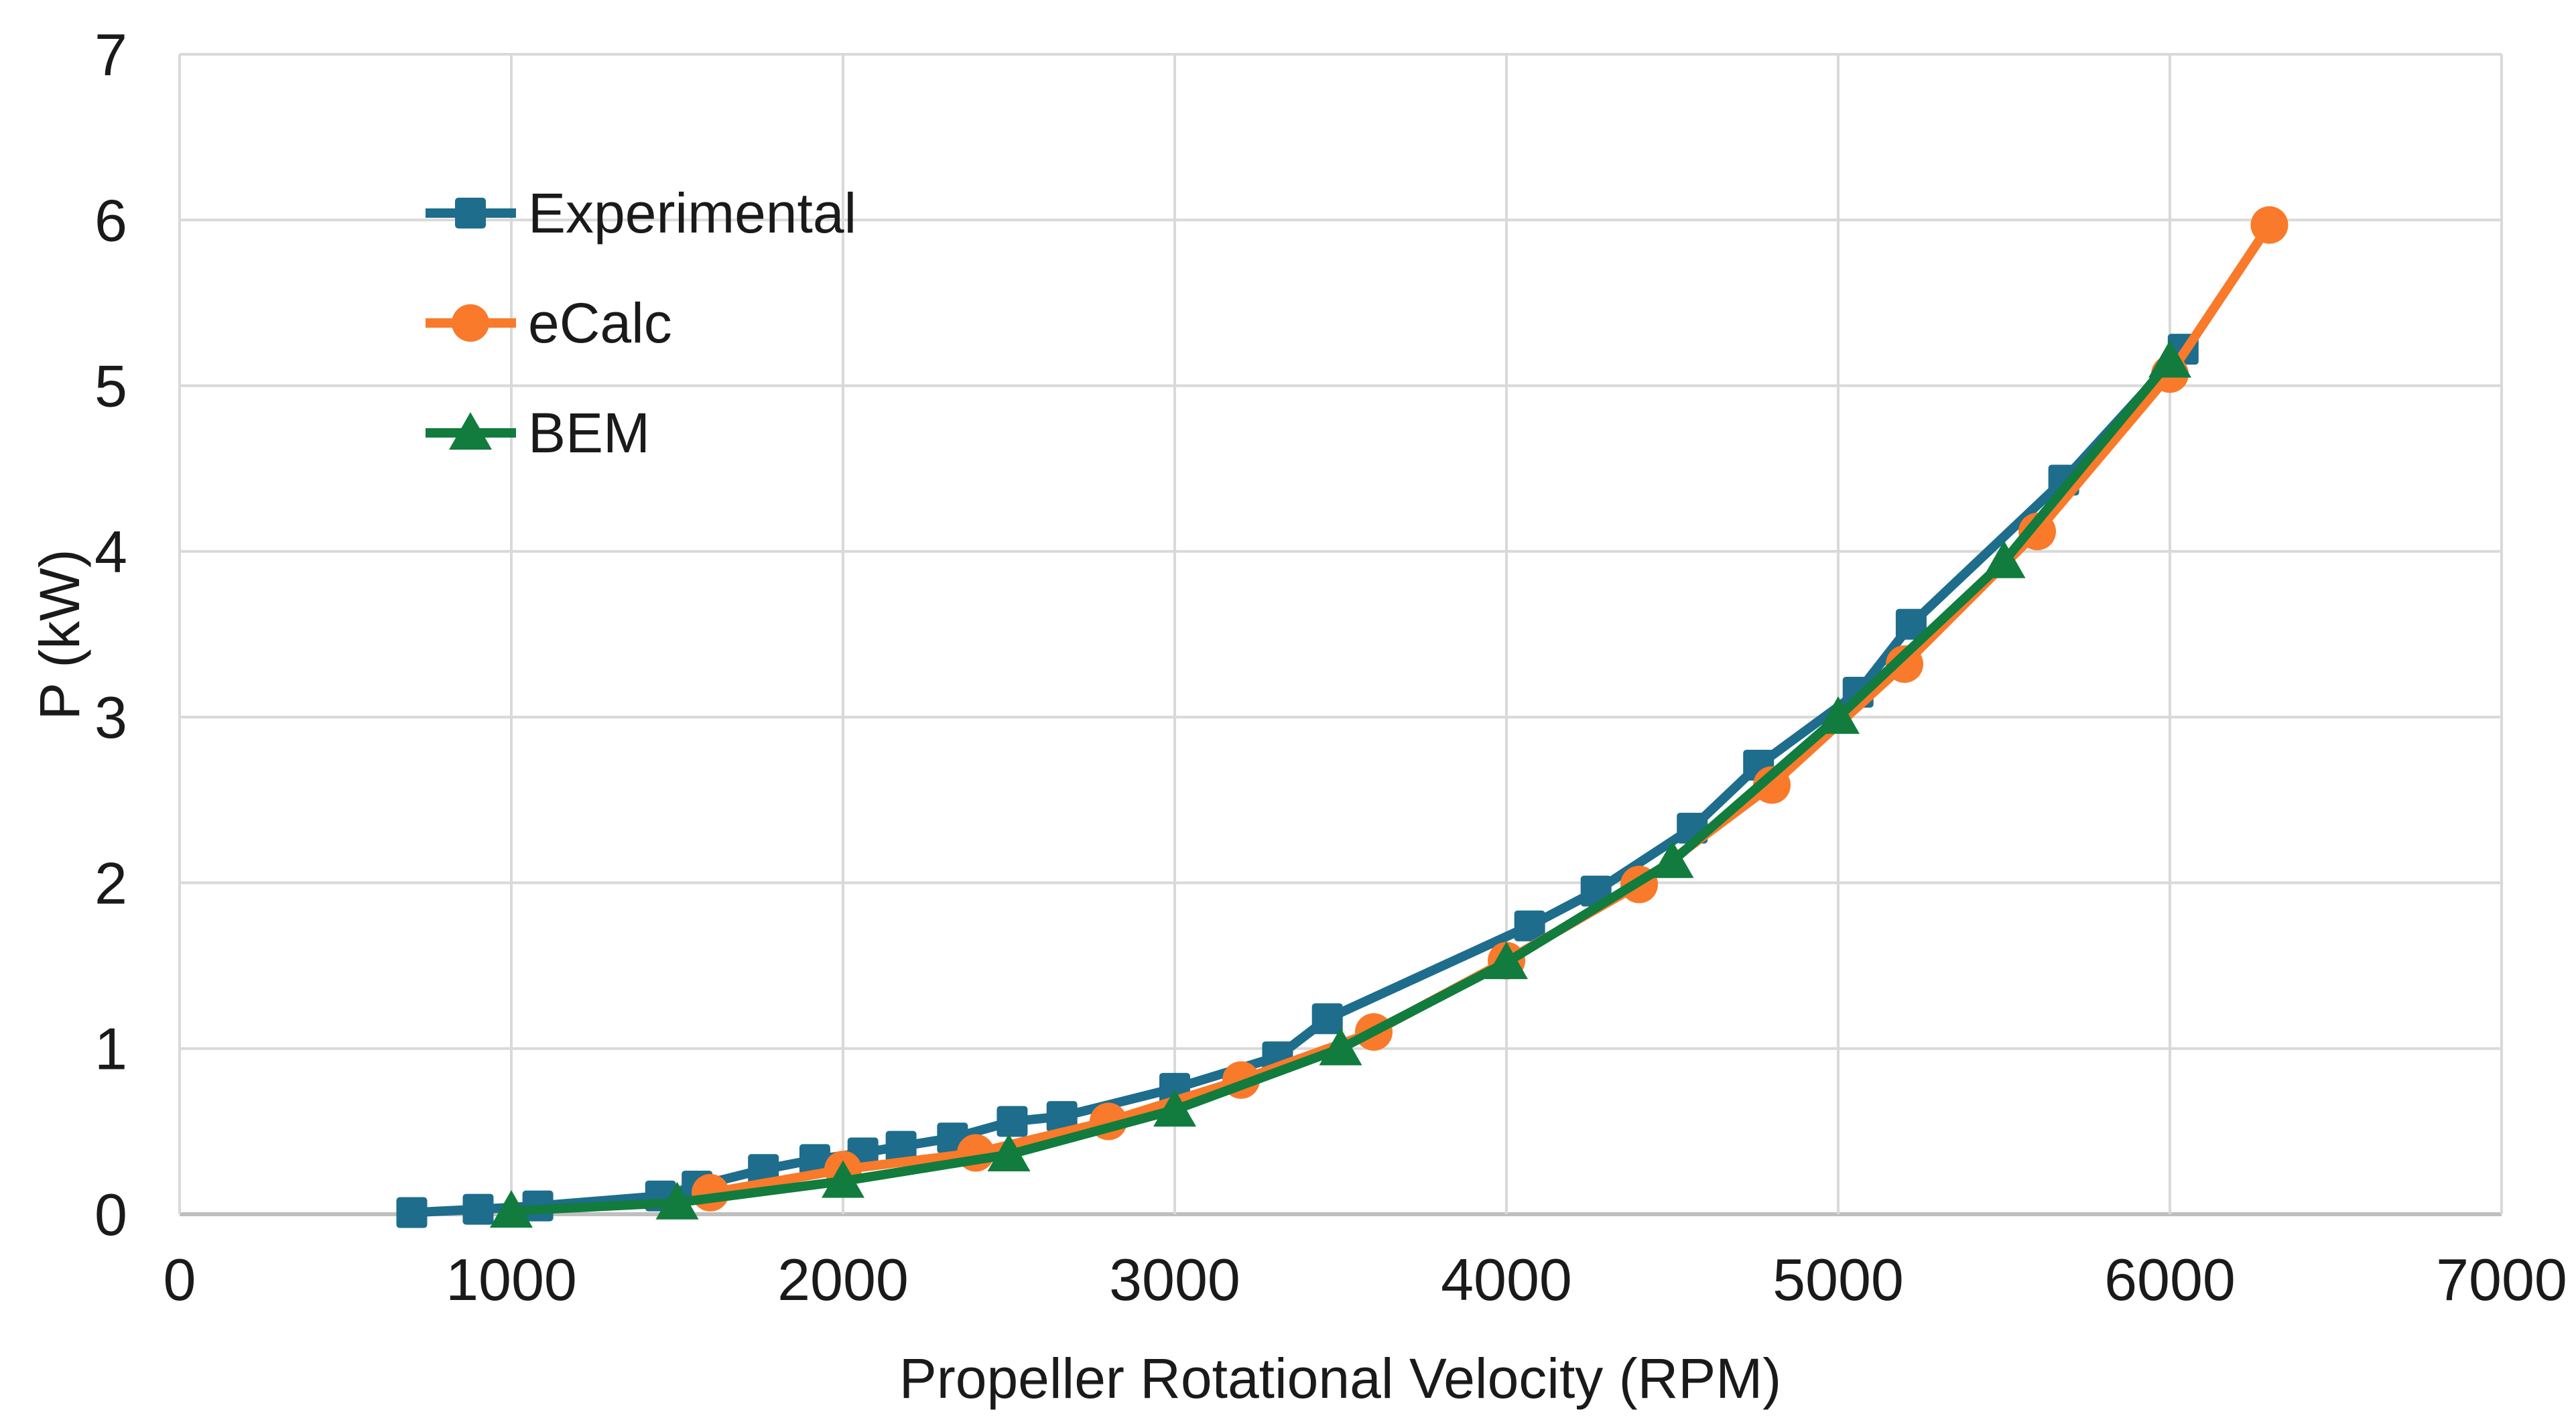 This screenshot has width=2576, height=1428. What do you see at coordinates (470, 214) in the screenshot?
I see `experimental-legend-marker` at bounding box center [470, 214].